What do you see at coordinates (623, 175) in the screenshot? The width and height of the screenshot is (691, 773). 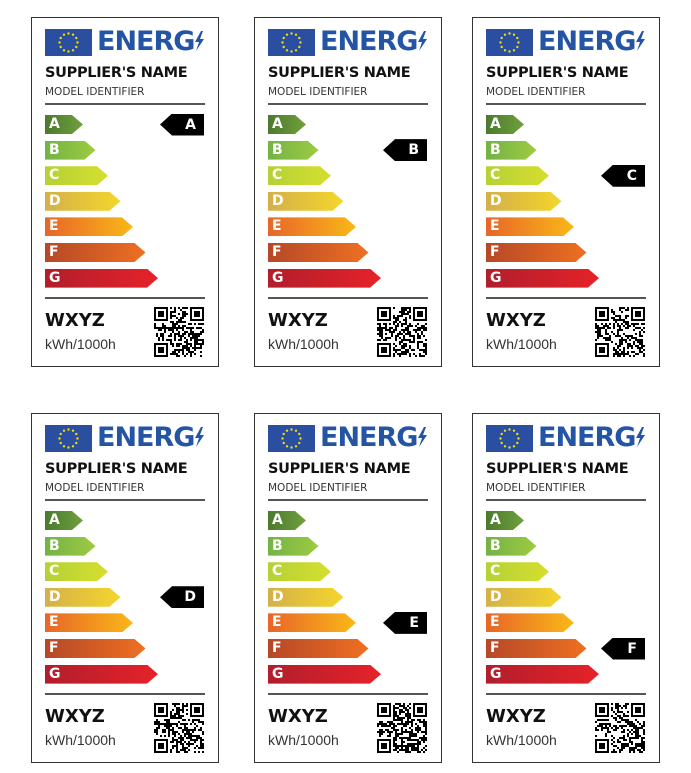 I see `rating-indicator: C` at bounding box center [623, 175].